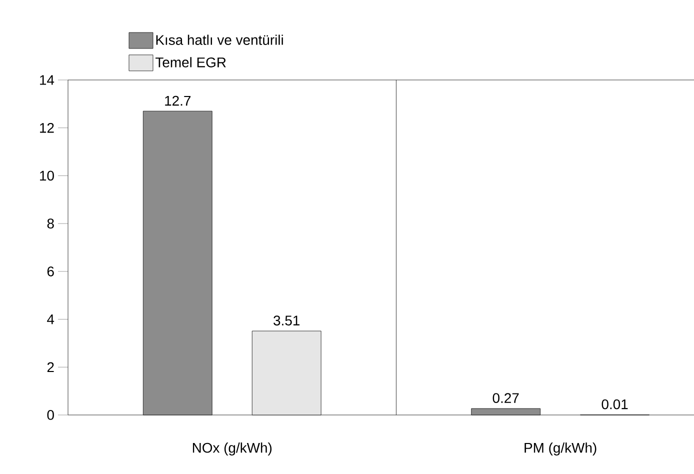 Image resolution: width=694 pixels, height=474 pixels. I want to click on y-tick-label: 10, so click(47, 175).